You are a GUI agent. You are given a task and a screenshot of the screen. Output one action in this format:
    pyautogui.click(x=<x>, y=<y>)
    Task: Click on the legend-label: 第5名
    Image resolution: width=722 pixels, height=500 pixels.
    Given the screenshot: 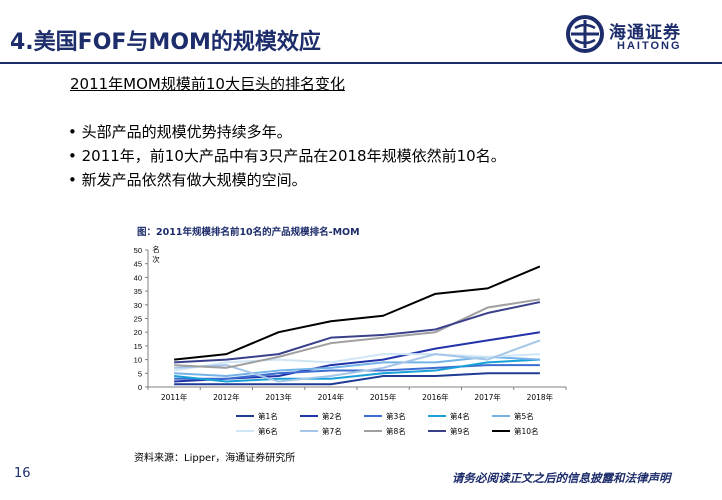 What is the action you would take?
    pyautogui.click(x=524, y=416)
    